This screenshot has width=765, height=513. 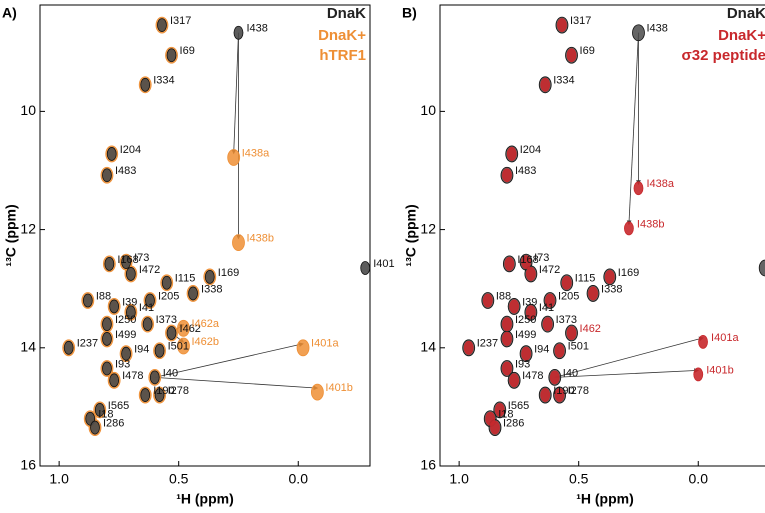 I want to click on legend-line: hTRF1, so click(x=342, y=55).